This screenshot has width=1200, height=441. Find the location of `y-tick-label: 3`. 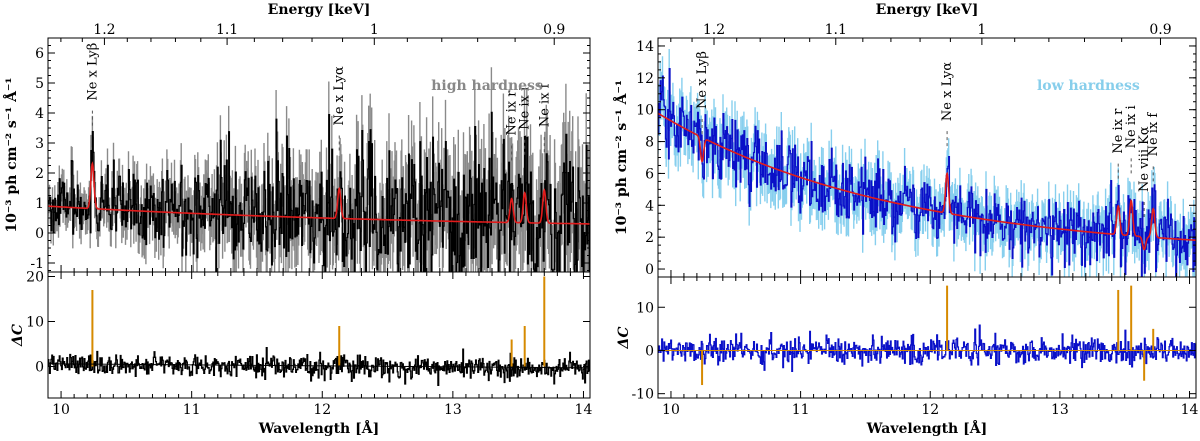

y-tick-label: 3 is located at coordinates (39, 144).